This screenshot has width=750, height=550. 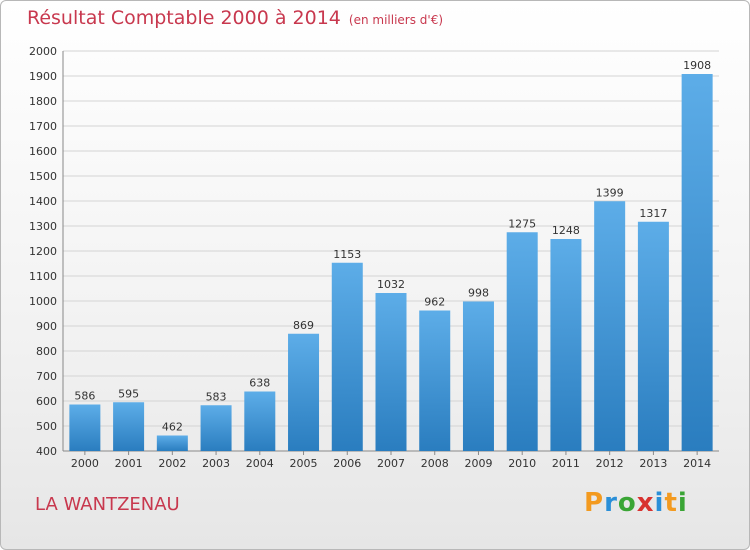 What do you see at coordinates (478, 376) in the screenshot?
I see `bar-2009` at bounding box center [478, 376].